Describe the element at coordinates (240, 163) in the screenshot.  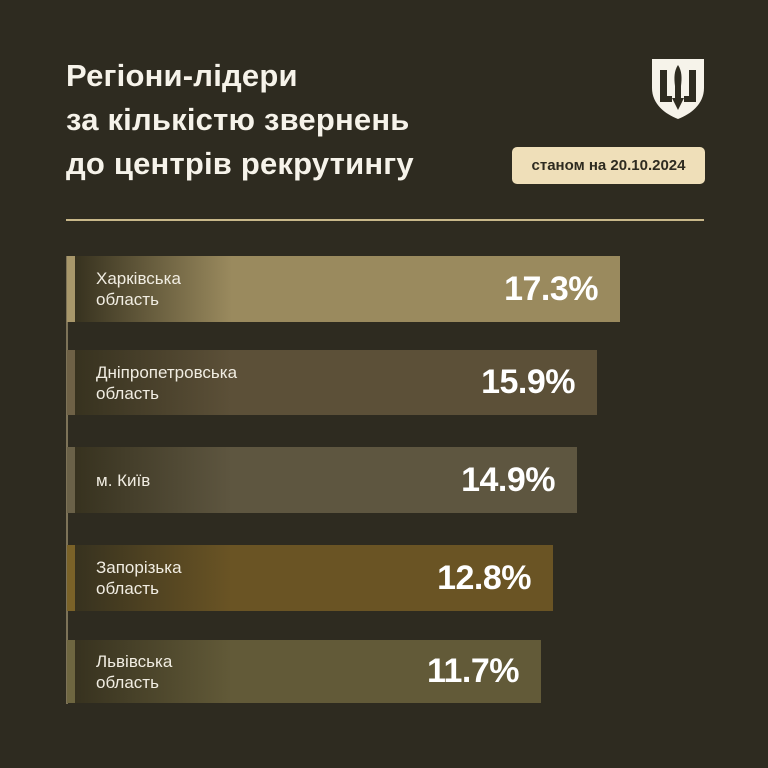
I see `title-line-3: до центрів рекрутингу` at that location.